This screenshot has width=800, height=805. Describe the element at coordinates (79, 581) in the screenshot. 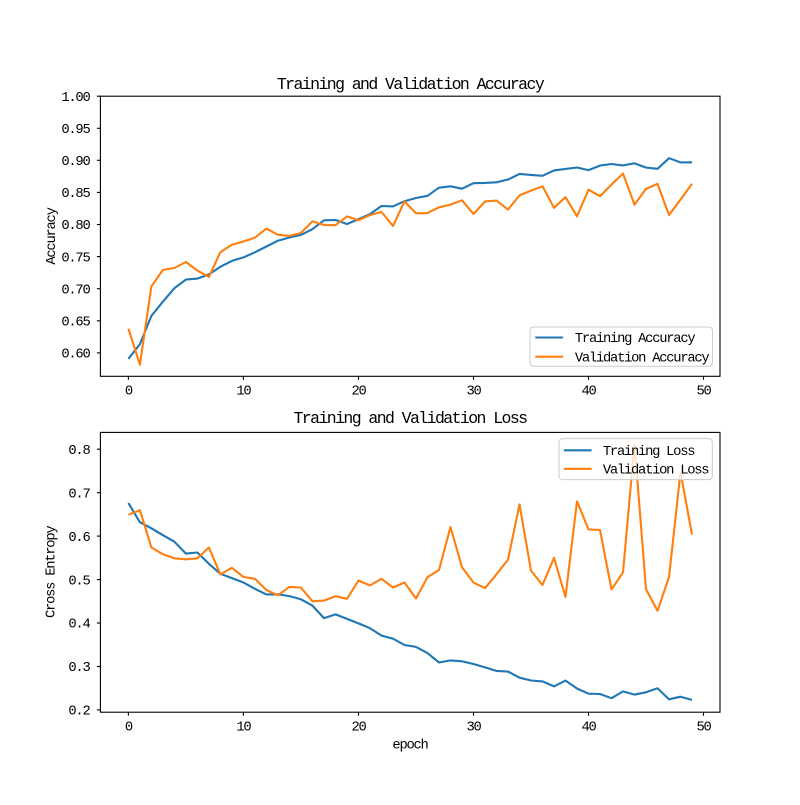

I see `svg-text: 0.5` at that location.